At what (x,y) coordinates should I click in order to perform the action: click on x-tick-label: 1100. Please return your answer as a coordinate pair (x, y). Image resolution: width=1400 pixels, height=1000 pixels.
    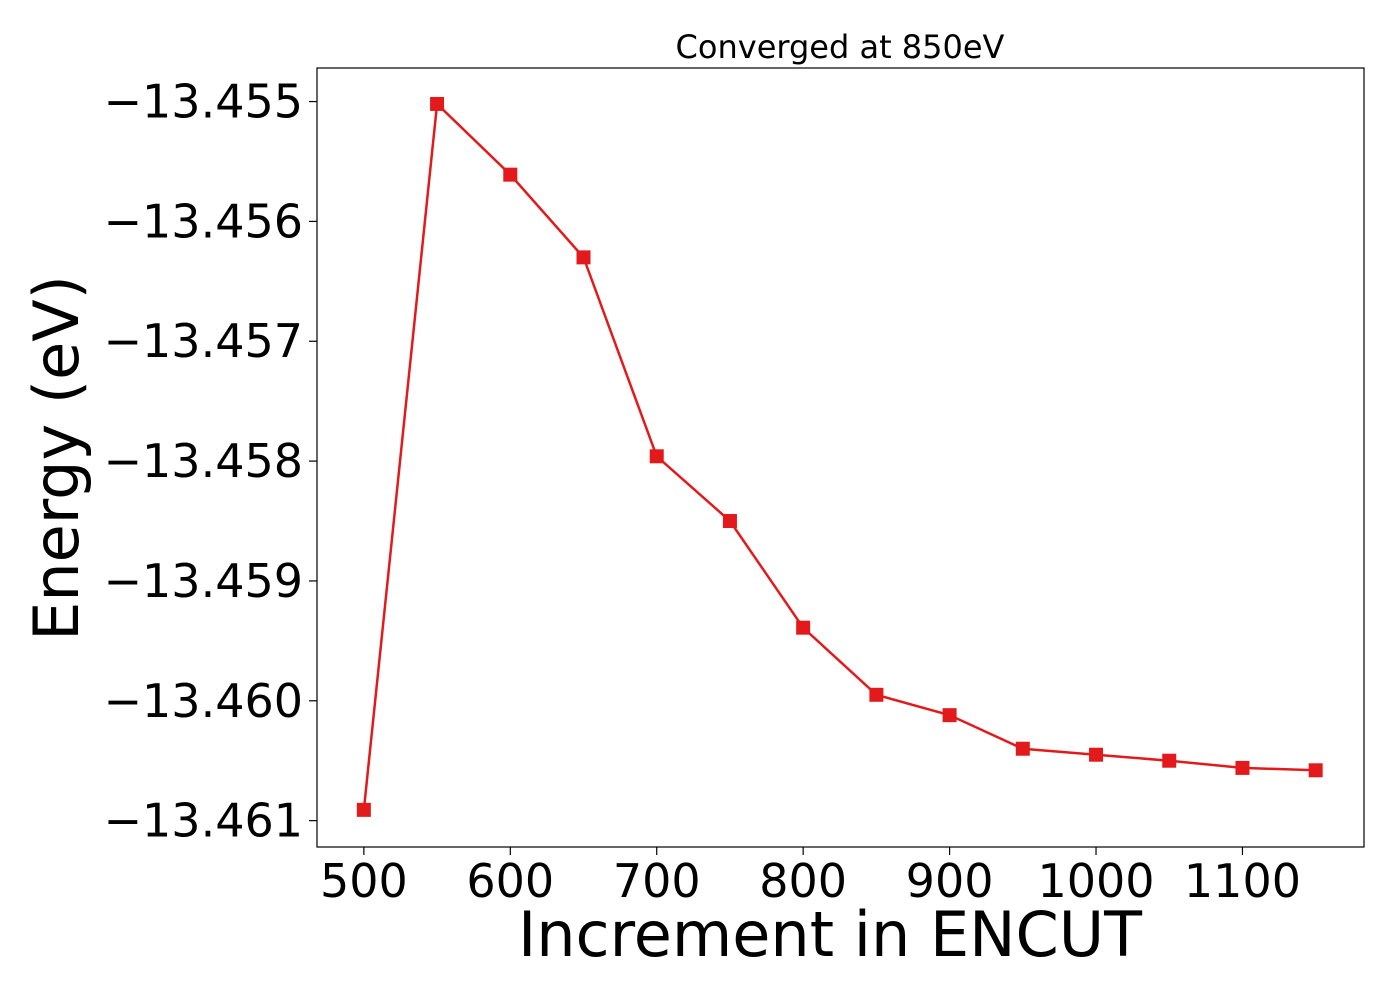
    Looking at the image, I should click on (1242, 881).